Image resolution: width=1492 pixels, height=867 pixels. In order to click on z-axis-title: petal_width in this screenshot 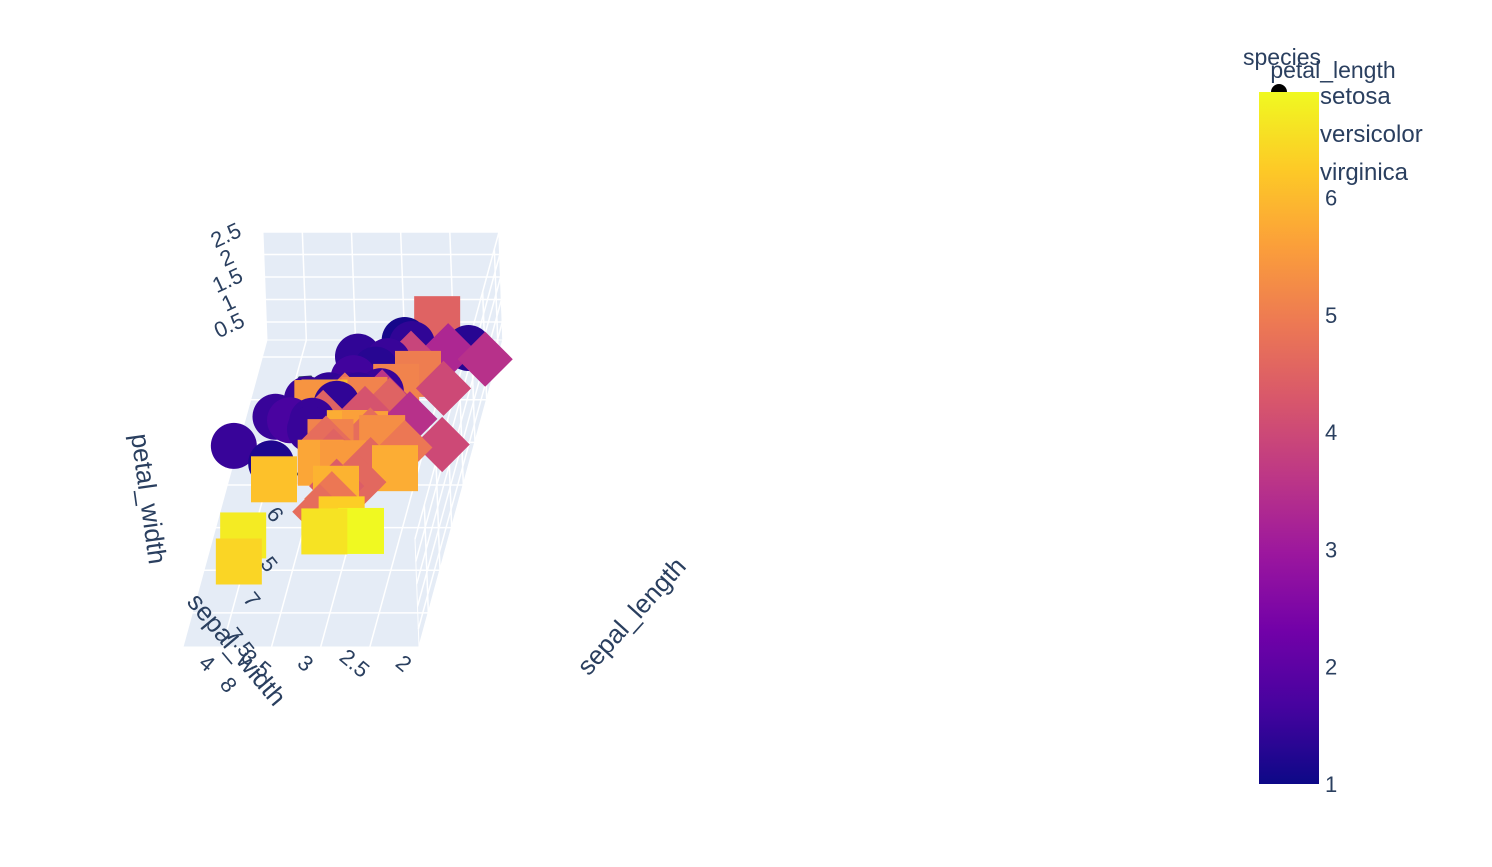, I will do `click(149, 499)`.